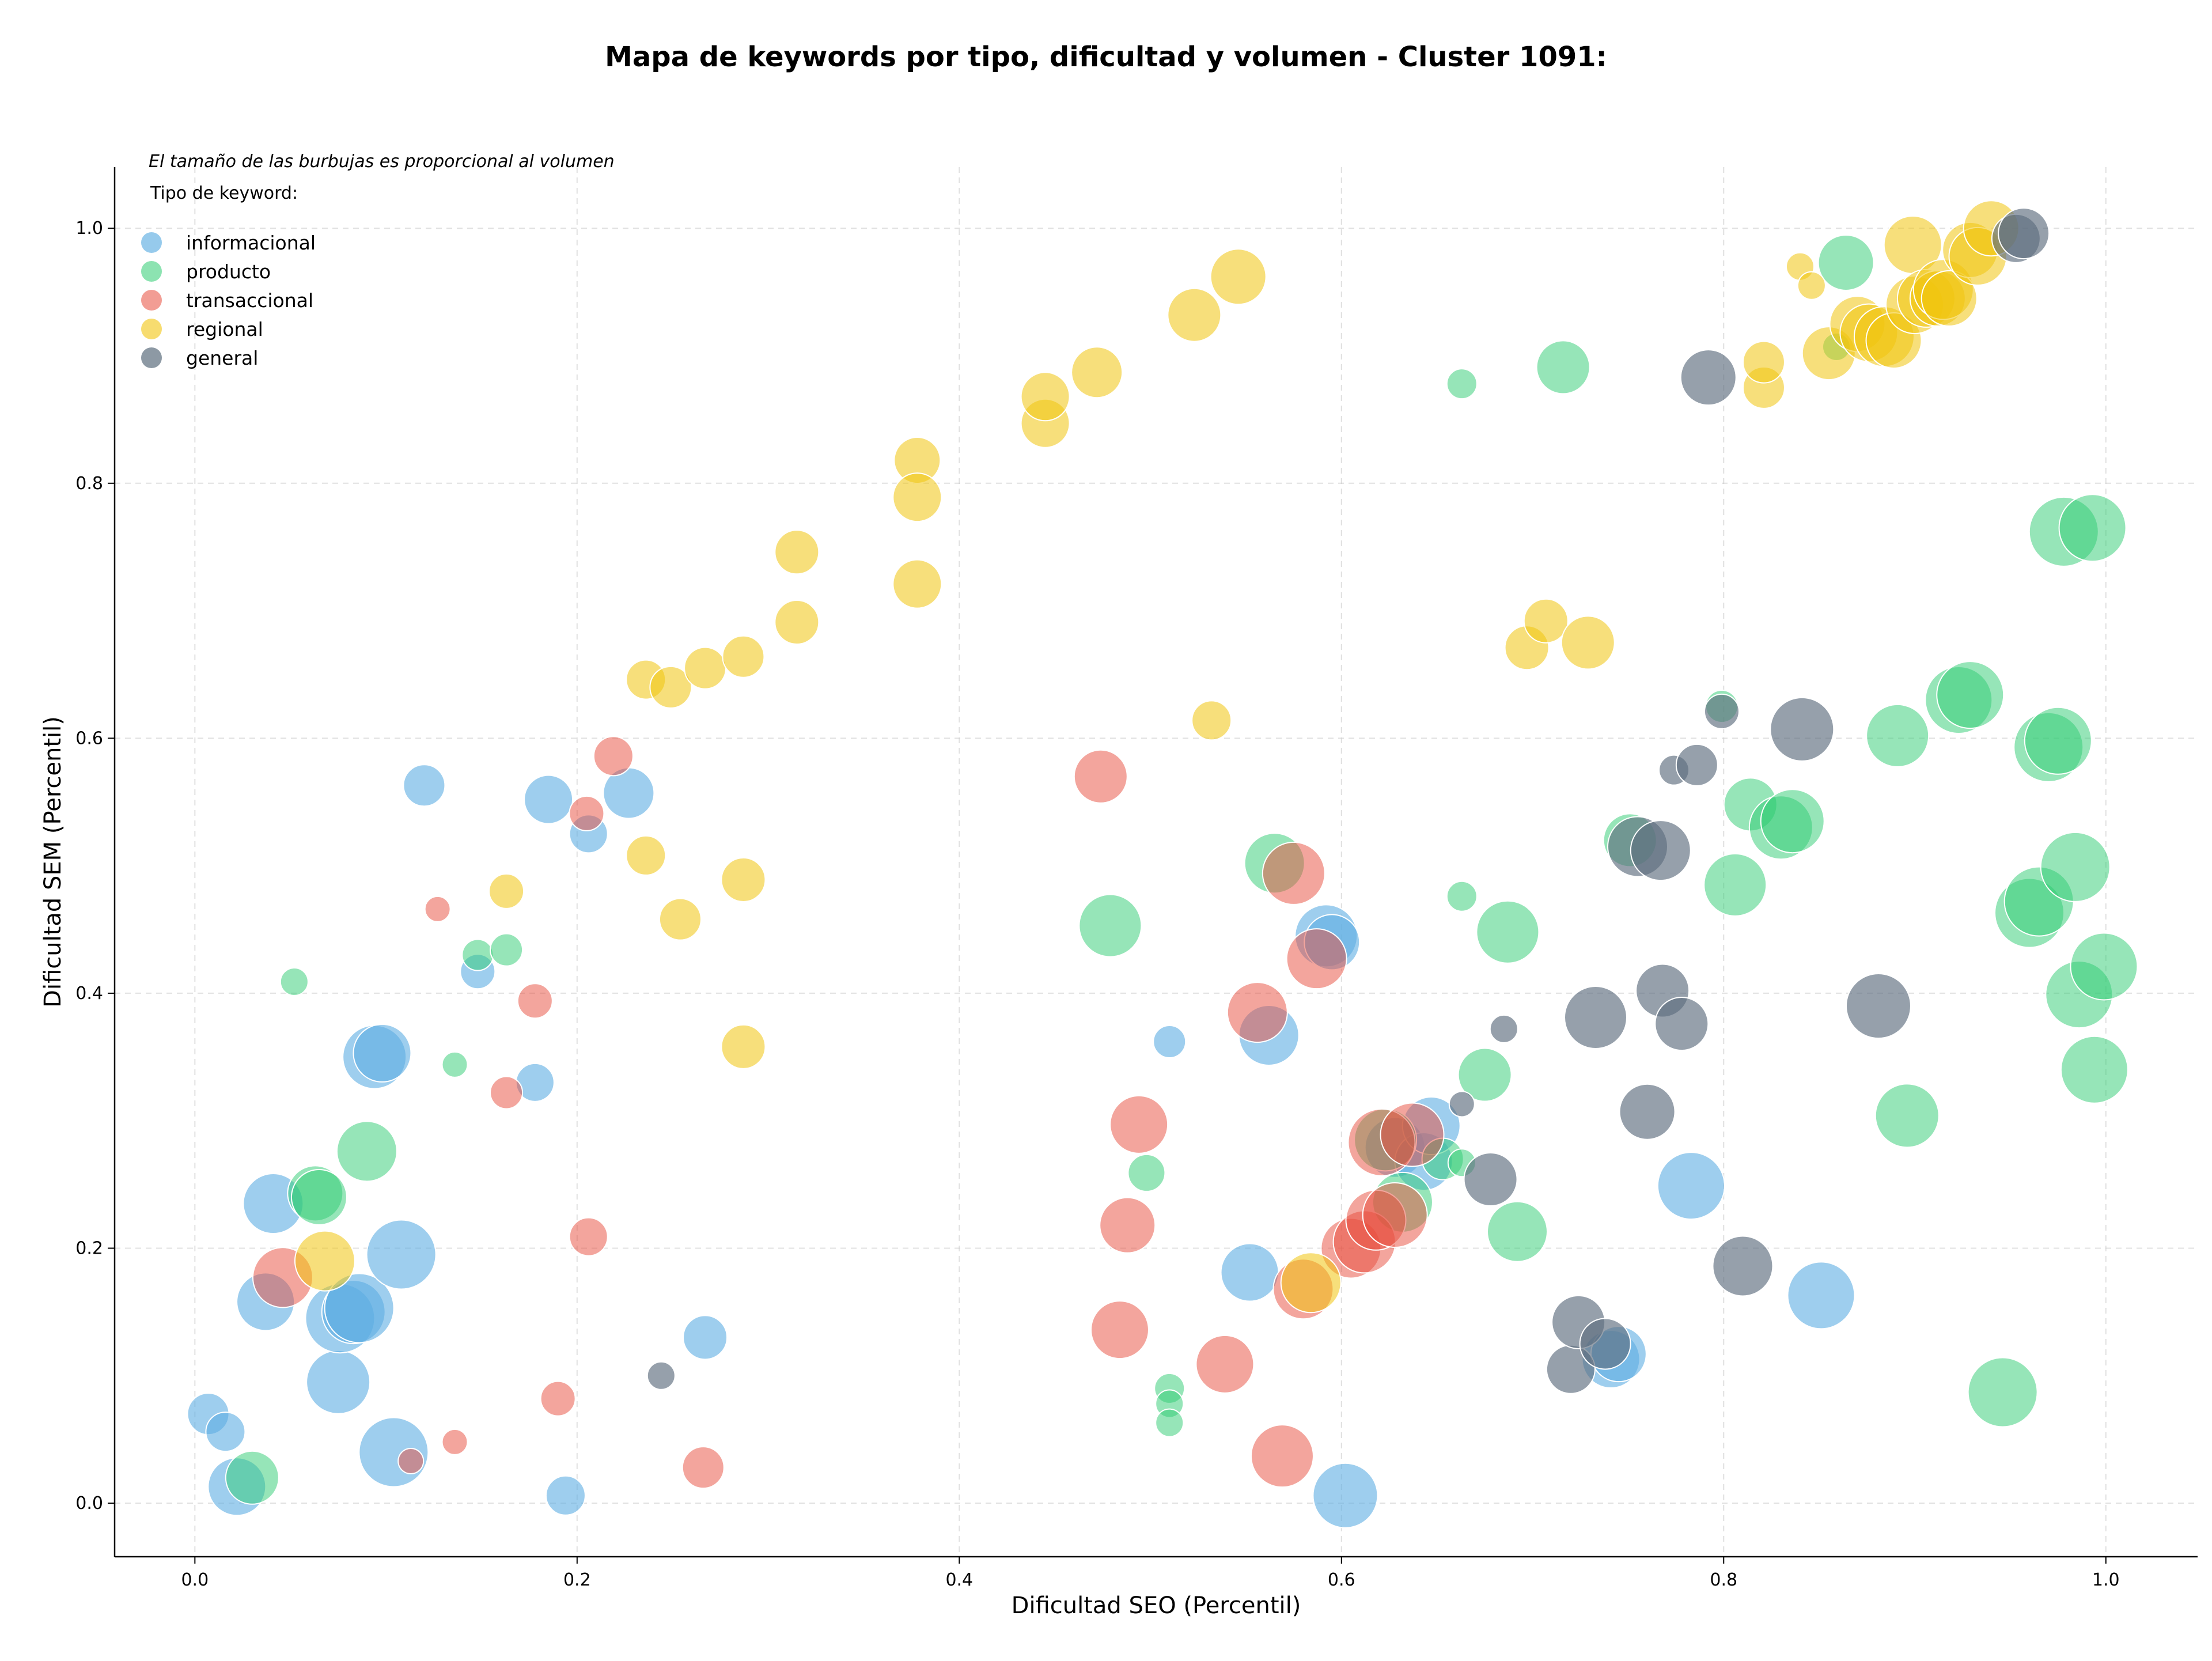 The image size is (2212, 1661). Describe the element at coordinates (224, 329) in the screenshot. I see `legend-label-regional: regional` at that location.